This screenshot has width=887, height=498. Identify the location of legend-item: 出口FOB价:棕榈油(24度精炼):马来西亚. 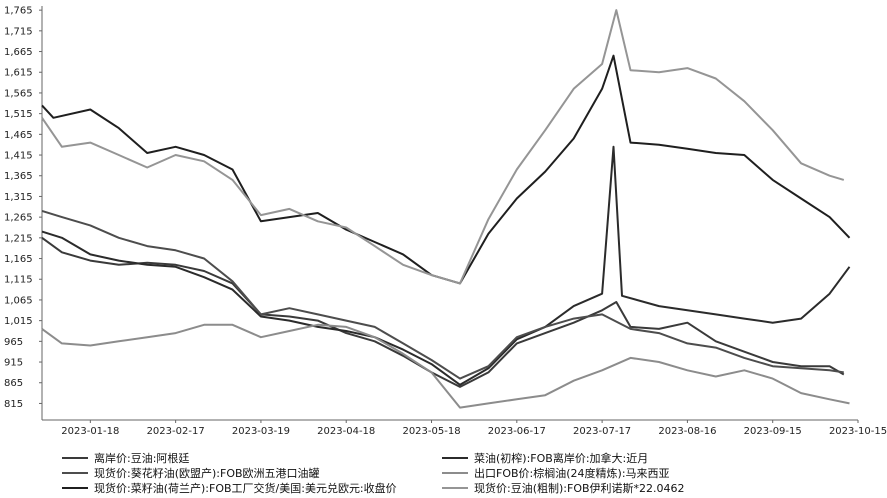
(556, 473).